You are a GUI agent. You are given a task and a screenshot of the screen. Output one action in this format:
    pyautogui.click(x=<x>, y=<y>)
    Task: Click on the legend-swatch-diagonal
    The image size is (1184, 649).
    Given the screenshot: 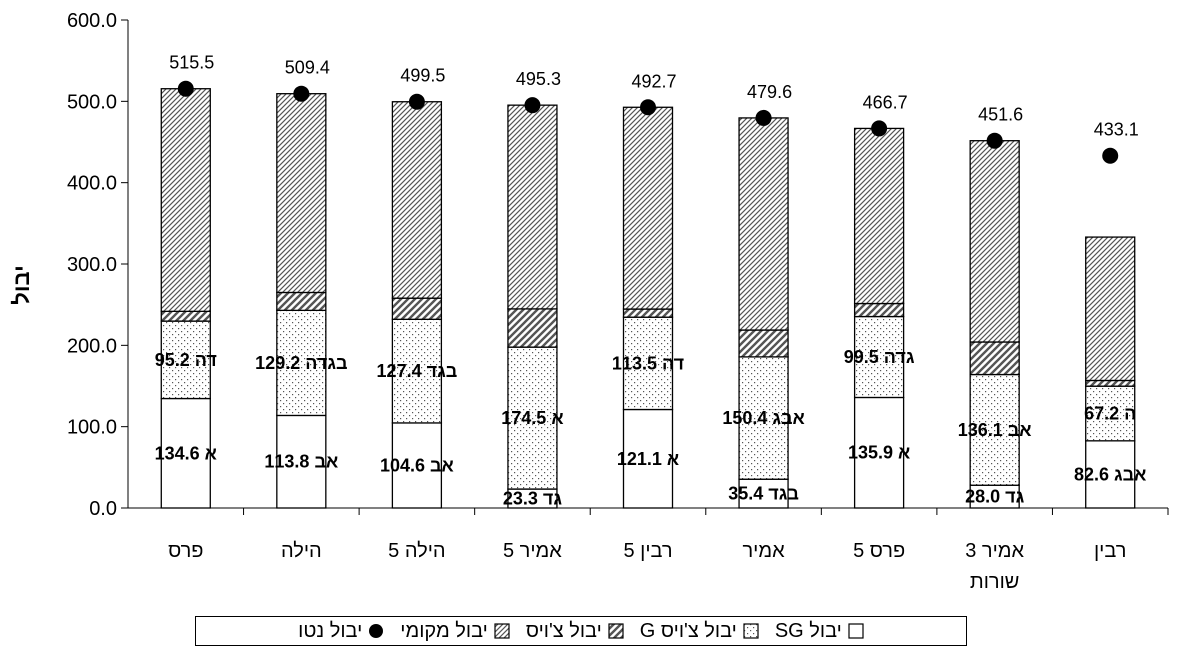 What is the action you would take?
    pyautogui.click(x=502, y=631)
    